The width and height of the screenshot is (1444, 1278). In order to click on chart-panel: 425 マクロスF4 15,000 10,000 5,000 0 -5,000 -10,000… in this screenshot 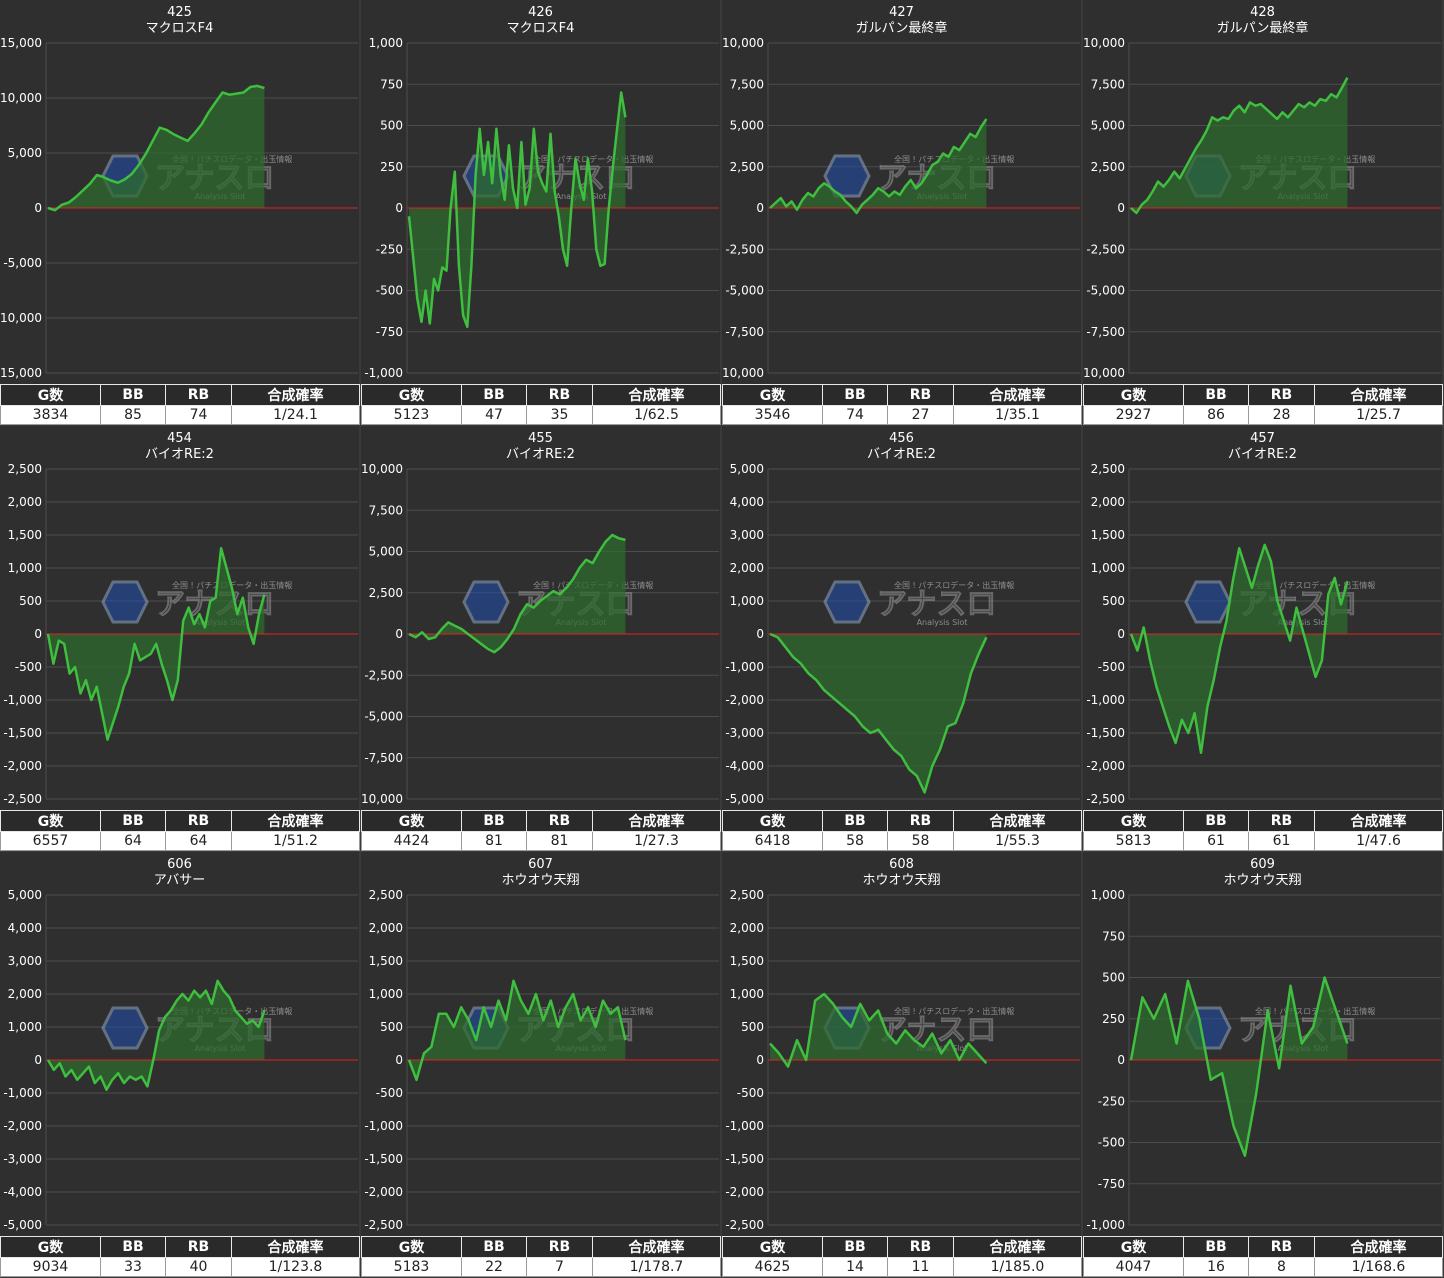, I will do `click(180, 212)`.